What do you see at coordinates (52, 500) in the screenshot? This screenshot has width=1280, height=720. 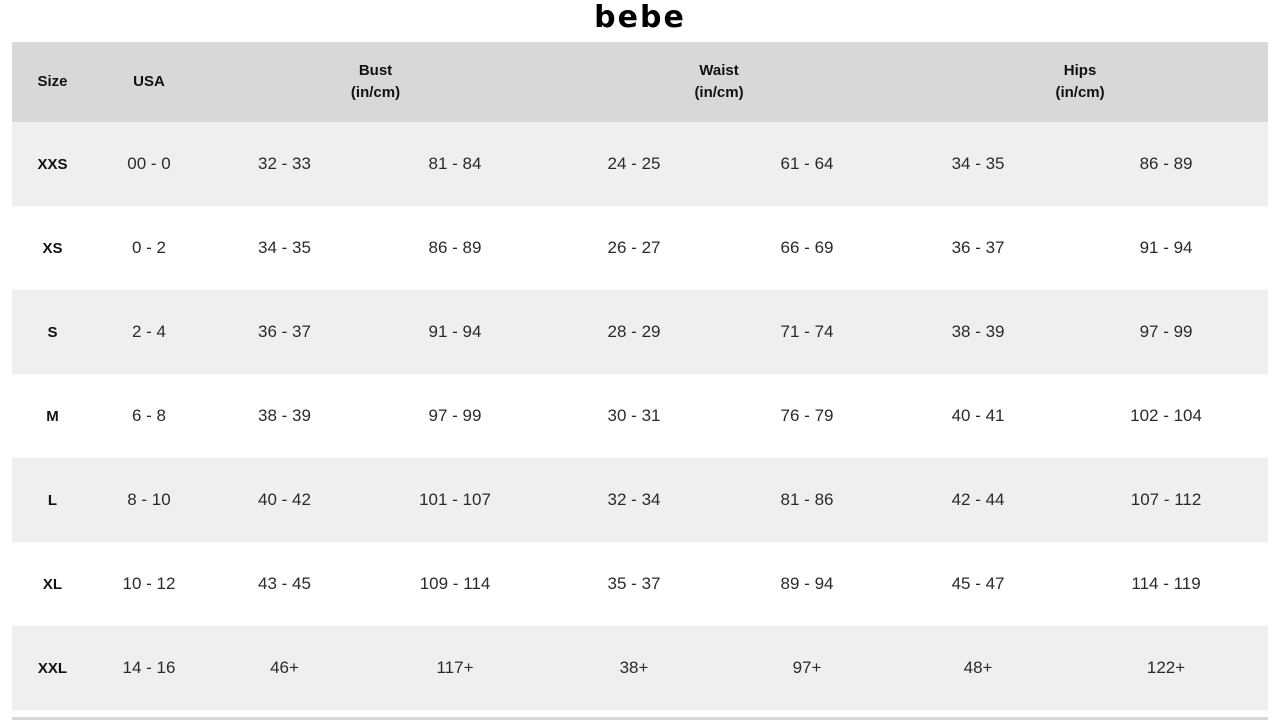 I see `size-cell: L` at bounding box center [52, 500].